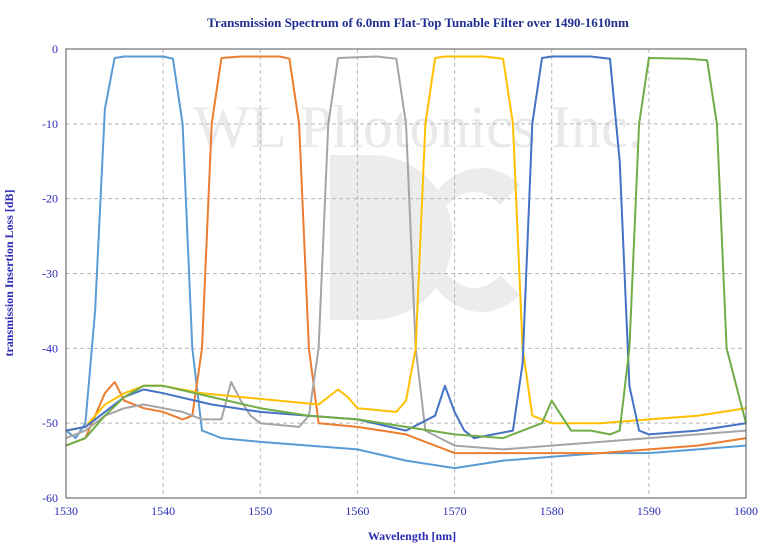 This screenshot has width=782, height=555. Describe the element at coordinates (163, 511) in the screenshot. I see `x-tick-label: 1540` at that location.